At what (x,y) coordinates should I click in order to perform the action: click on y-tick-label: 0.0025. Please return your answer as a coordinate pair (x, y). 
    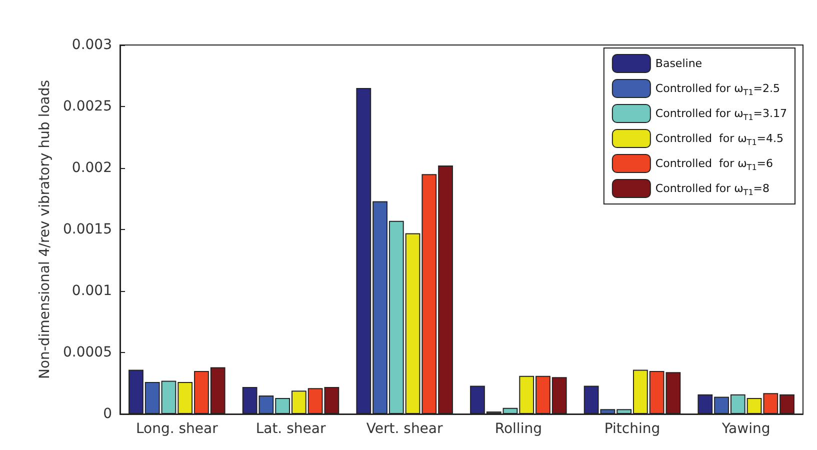
    Looking at the image, I should click on (87, 106).